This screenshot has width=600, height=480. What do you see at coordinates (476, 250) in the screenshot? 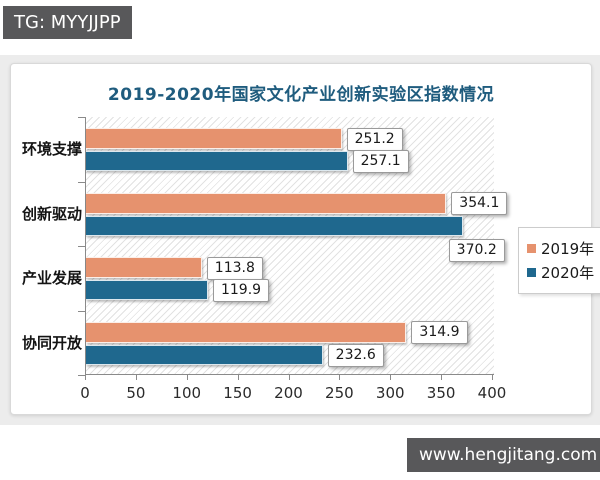
I see `value-label: 370.2` at bounding box center [476, 250].